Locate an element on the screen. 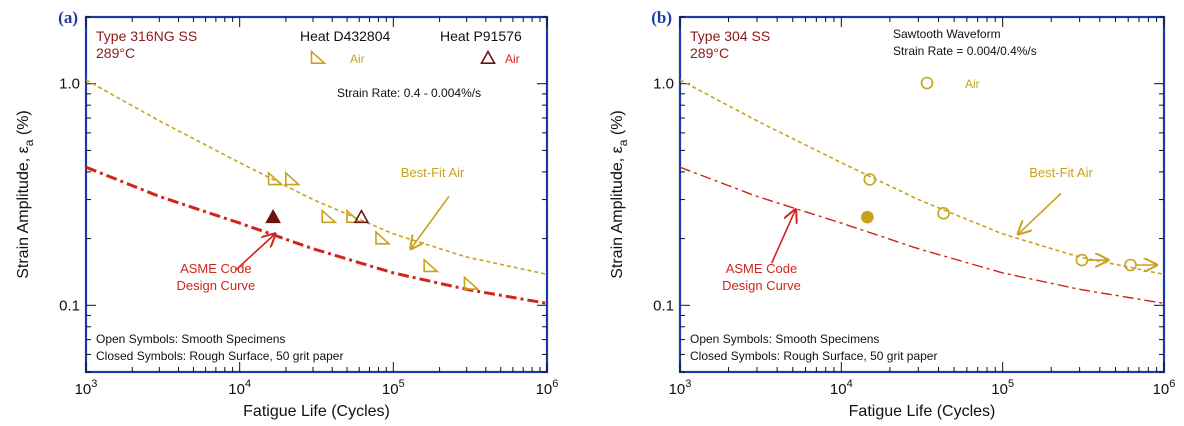 This screenshot has height=426, width=1184. strain-rate-note: Strain Rate = 0.004/0.4%/s is located at coordinates (965, 51).